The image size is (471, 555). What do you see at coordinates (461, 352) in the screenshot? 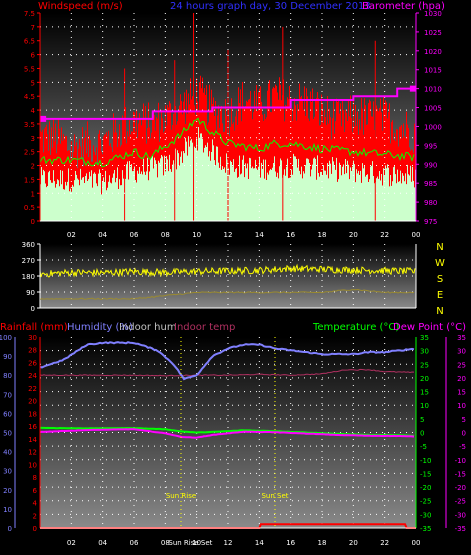
I see `dew-tick-label: 30` at bounding box center [461, 352].